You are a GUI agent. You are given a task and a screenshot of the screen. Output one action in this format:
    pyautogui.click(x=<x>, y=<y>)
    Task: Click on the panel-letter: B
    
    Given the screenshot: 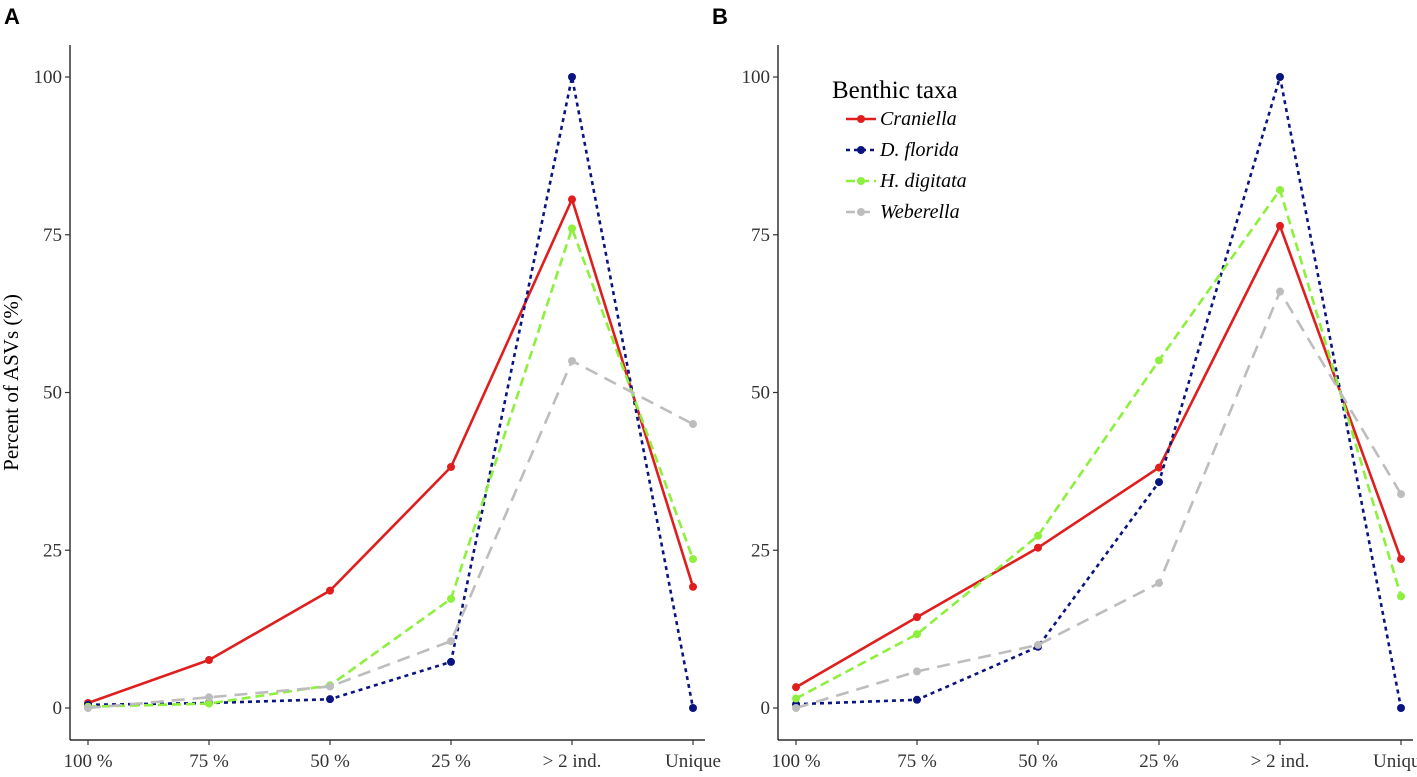 What is the action you would take?
    pyautogui.click(x=720, y=16)
    